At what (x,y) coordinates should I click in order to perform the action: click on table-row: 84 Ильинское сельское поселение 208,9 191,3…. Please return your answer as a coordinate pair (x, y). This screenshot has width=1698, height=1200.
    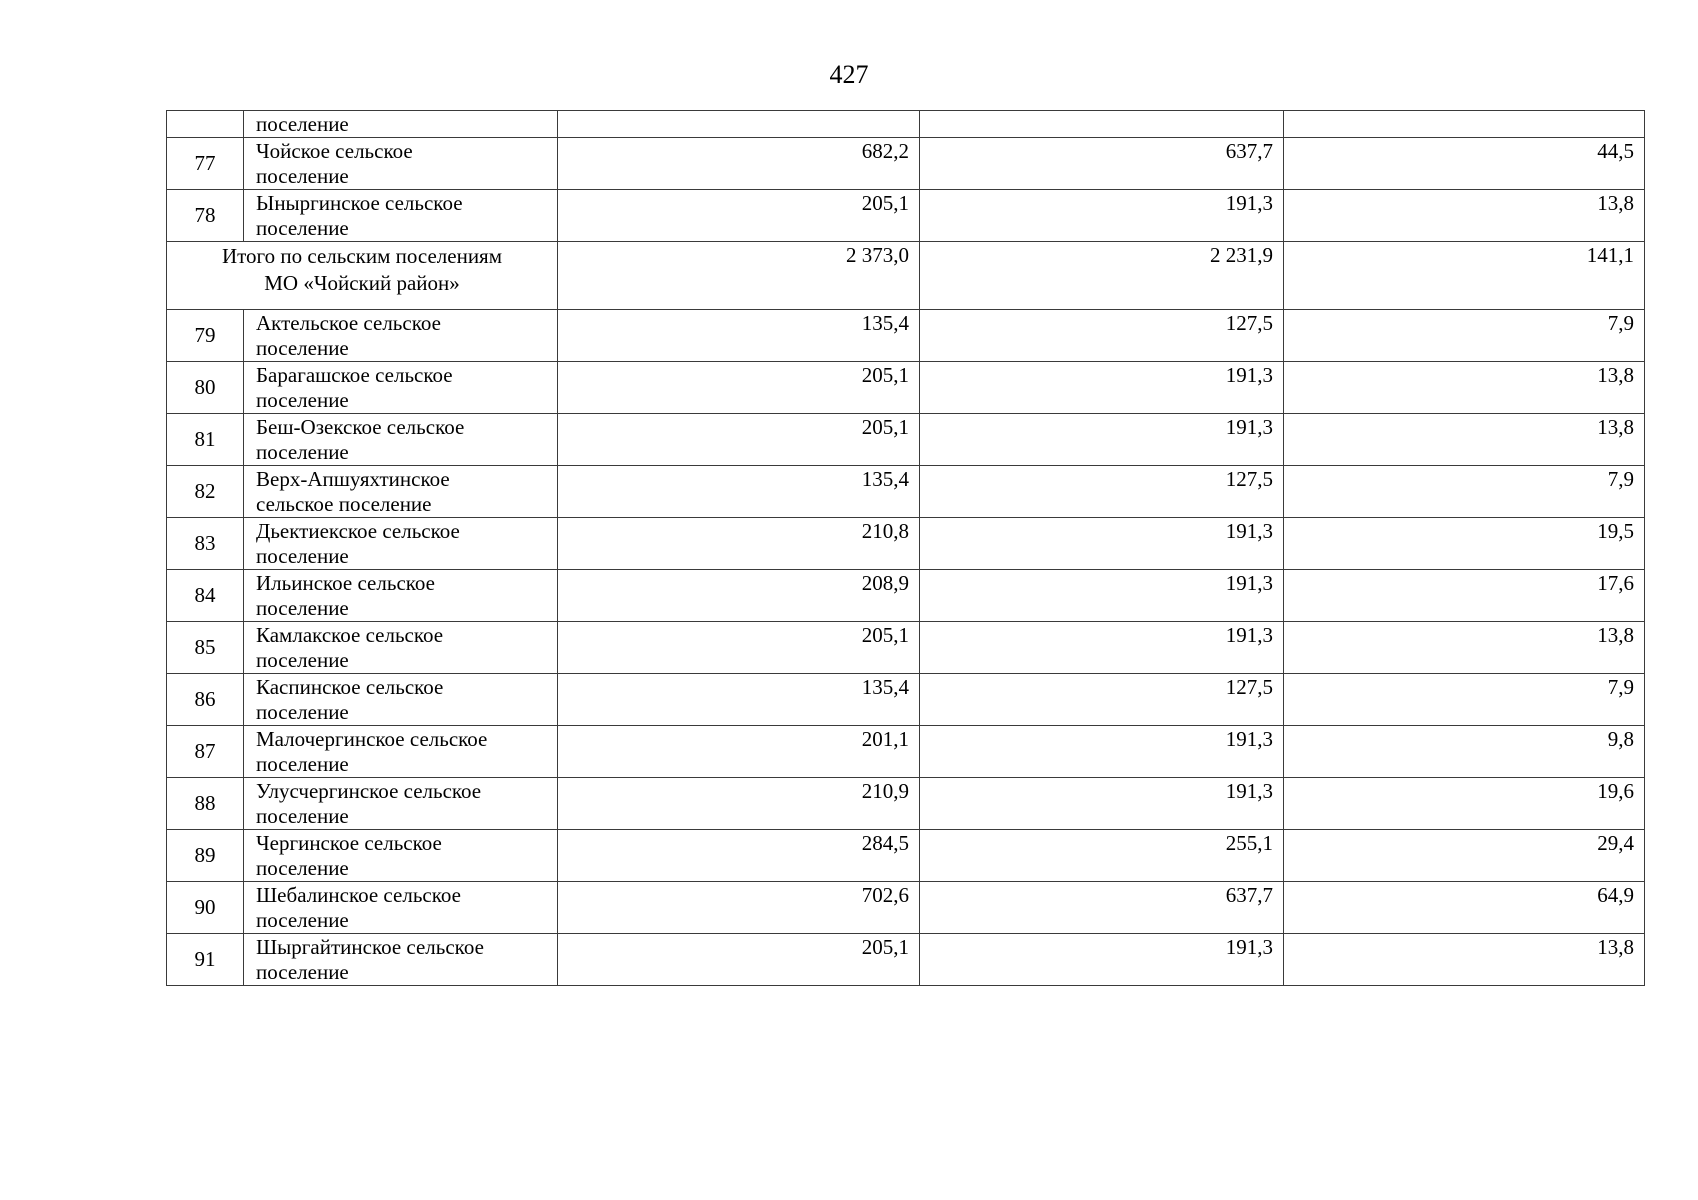
    Looking at the image, I should click on (905, 595).